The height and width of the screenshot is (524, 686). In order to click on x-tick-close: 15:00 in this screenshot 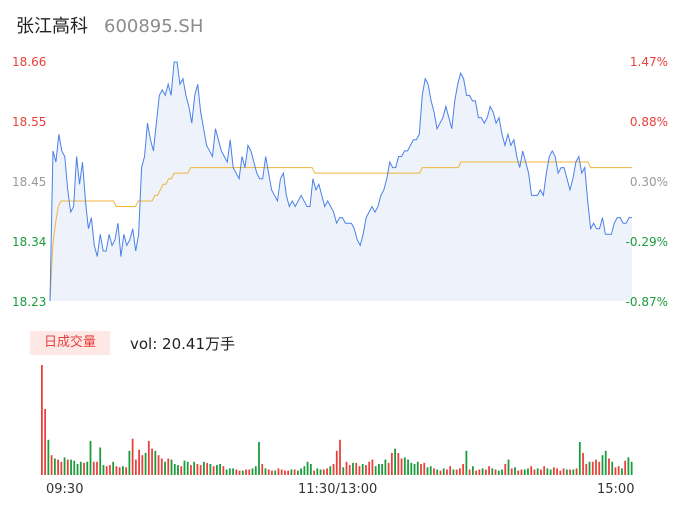, I will do `click(616, 489)`.